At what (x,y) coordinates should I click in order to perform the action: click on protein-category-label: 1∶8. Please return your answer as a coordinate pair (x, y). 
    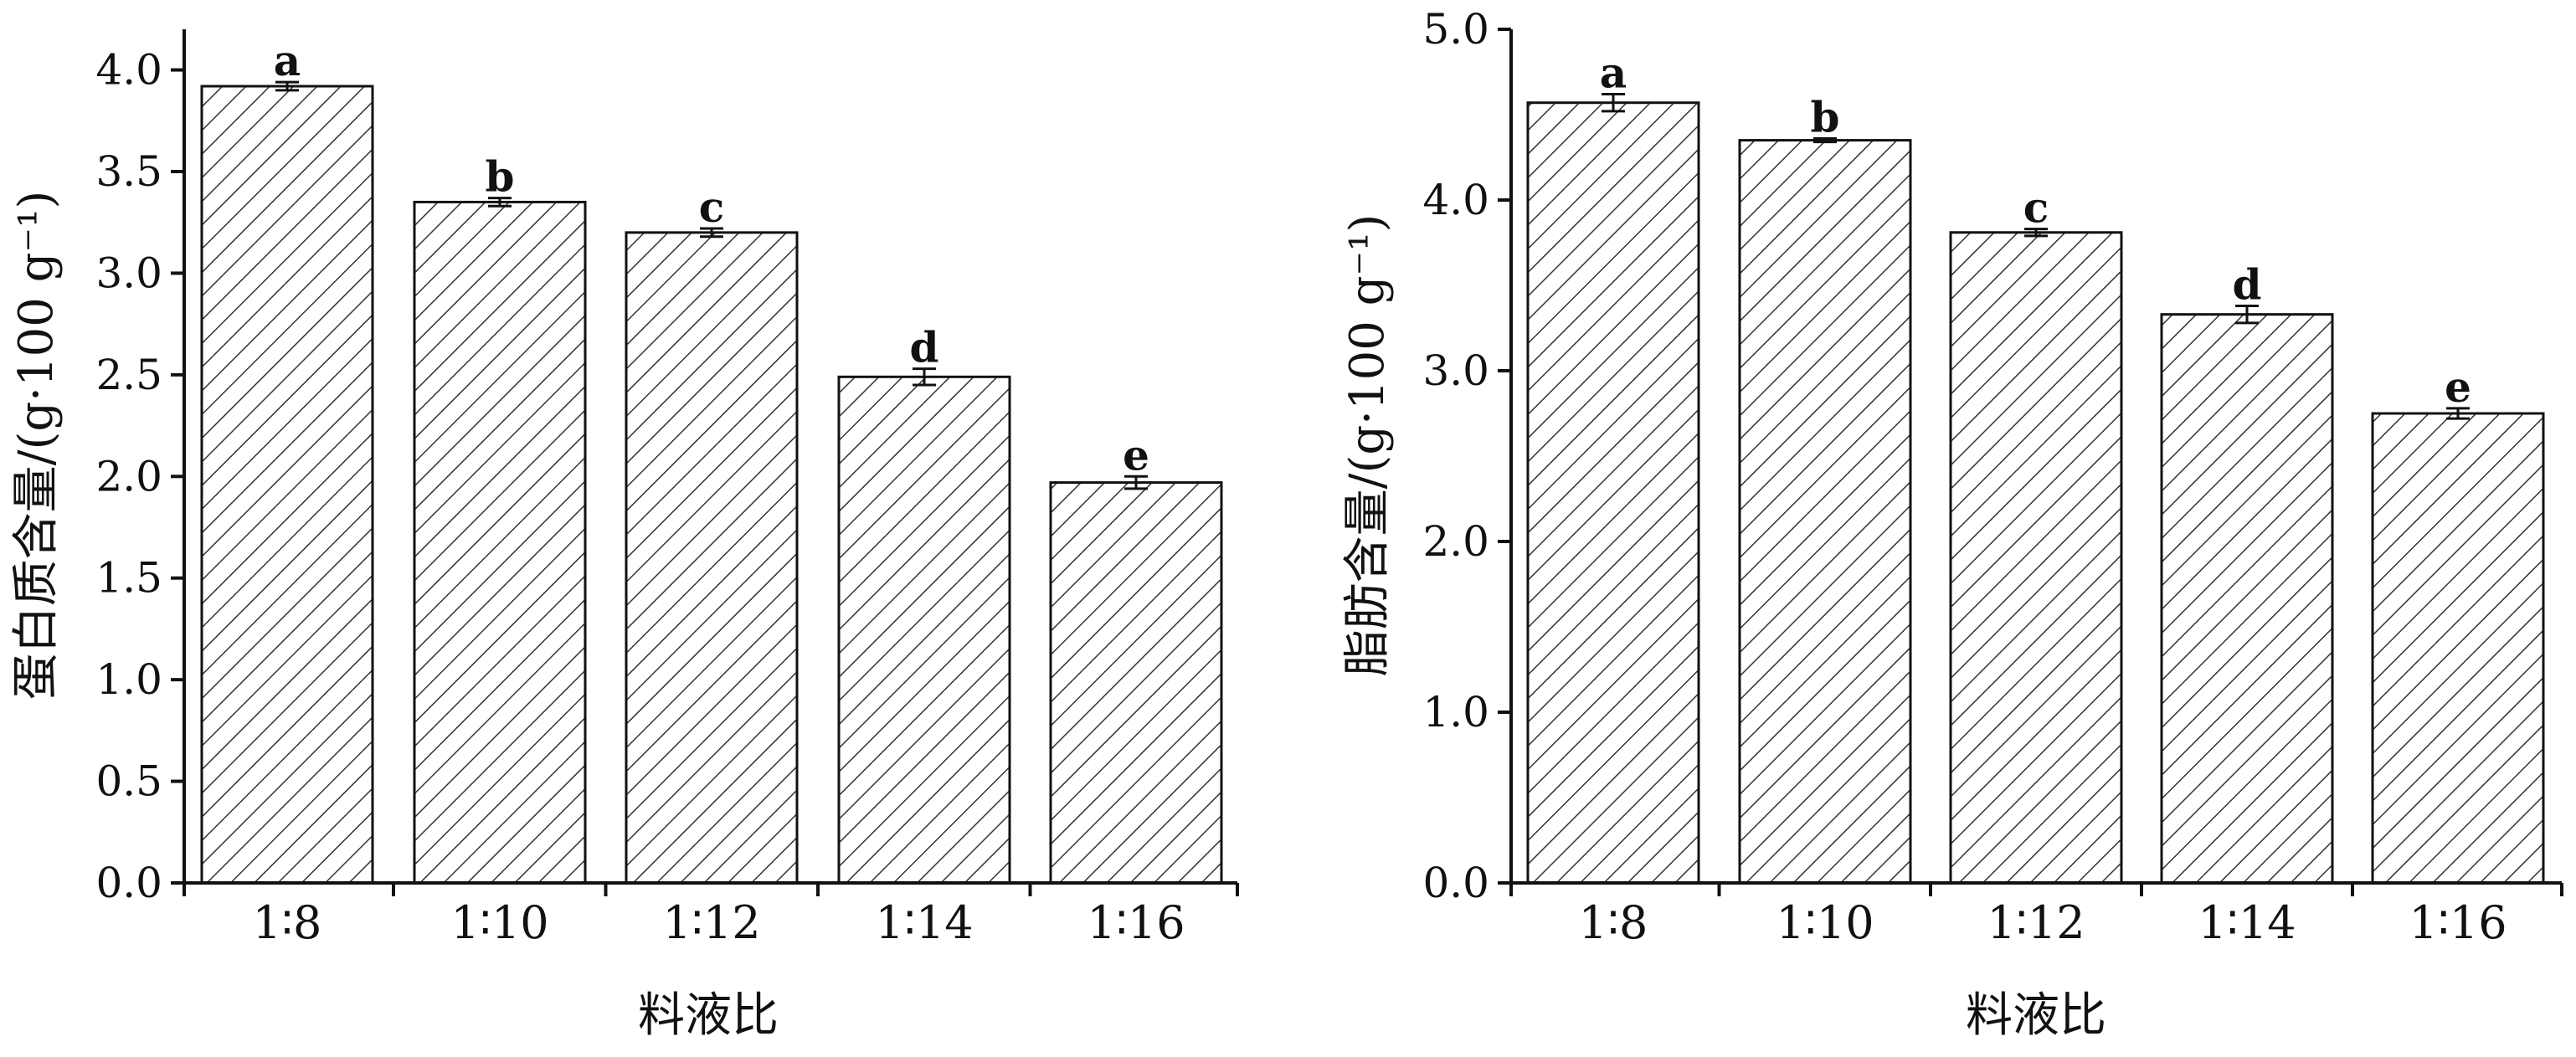
    Looking at the image, I should click on (288, 922).